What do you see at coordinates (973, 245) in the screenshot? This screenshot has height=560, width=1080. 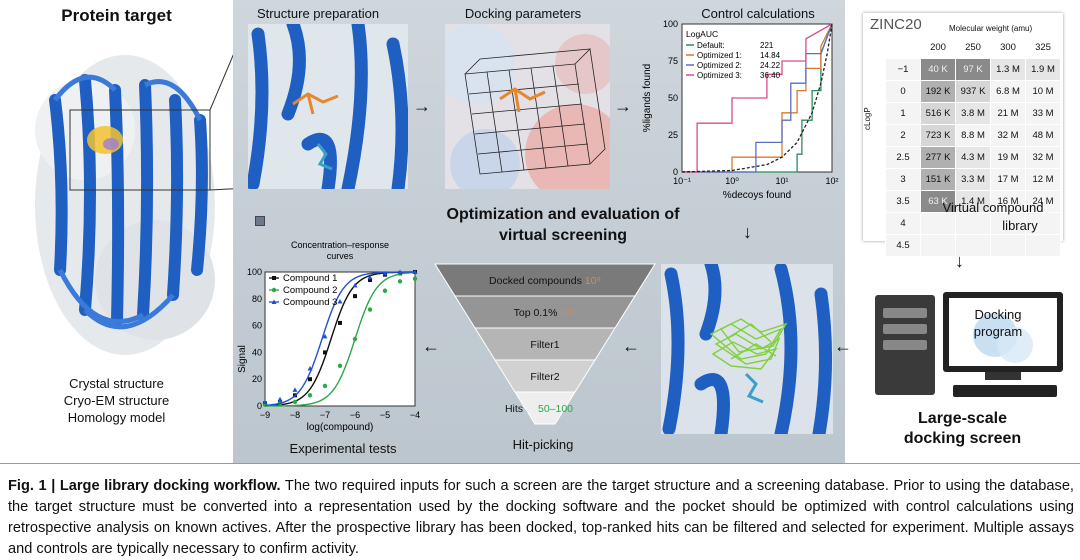 I see `zinc-row: 4.5` at bounding box center [973, 245].